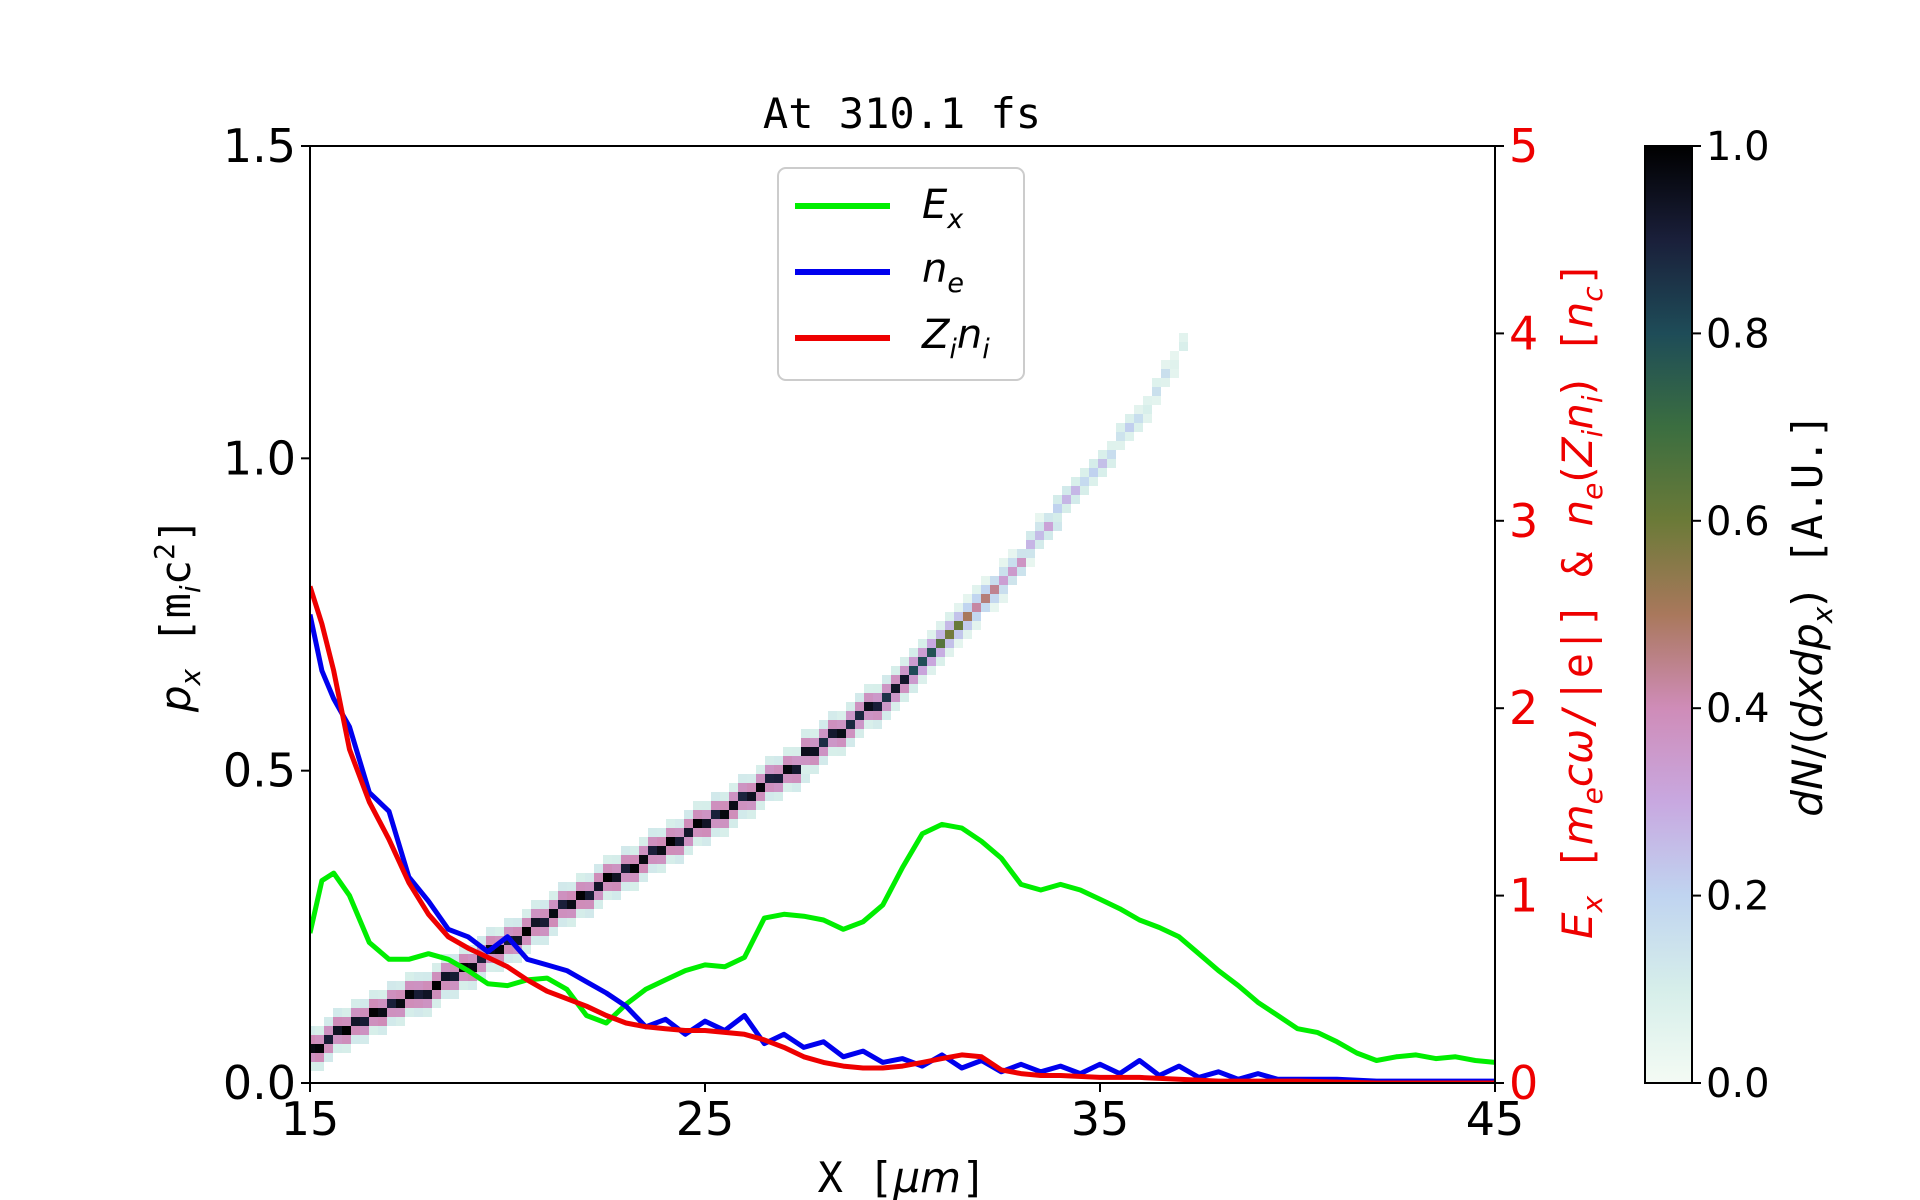  What do you see at coordinates (902, 943) in the screenshot?
I see `series-line-ex` at bounding box center [902, 943].